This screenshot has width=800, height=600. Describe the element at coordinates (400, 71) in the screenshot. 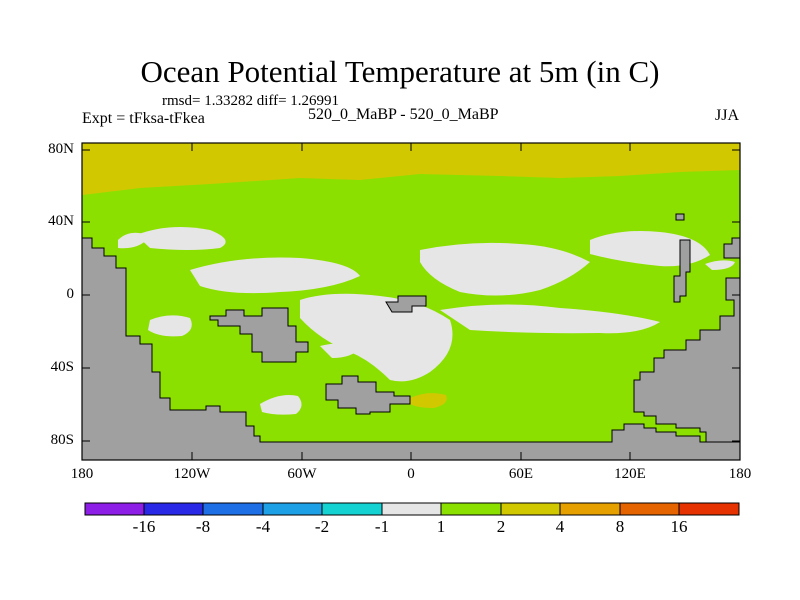

I see `plot-title: Ocean Potential Temperature at 5m (in C)` at that location.